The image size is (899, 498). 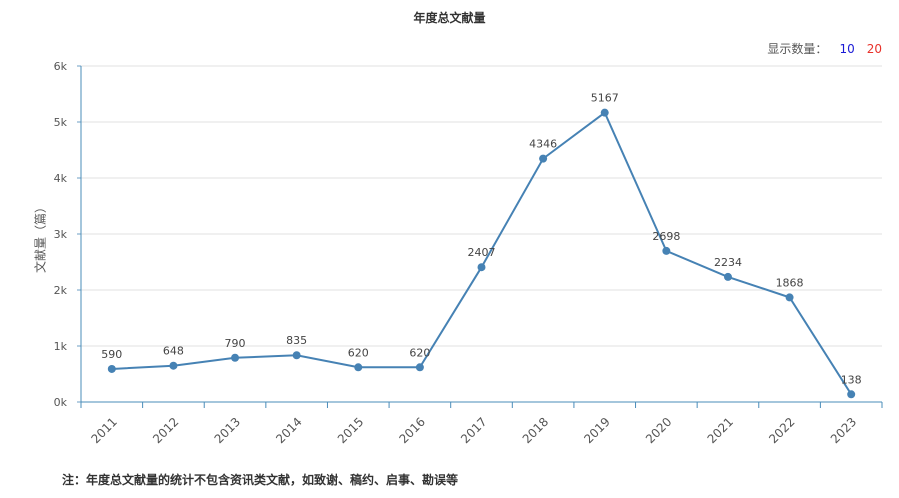 I want to click on x-tick-label: 2017, so click(x=473, y=430).